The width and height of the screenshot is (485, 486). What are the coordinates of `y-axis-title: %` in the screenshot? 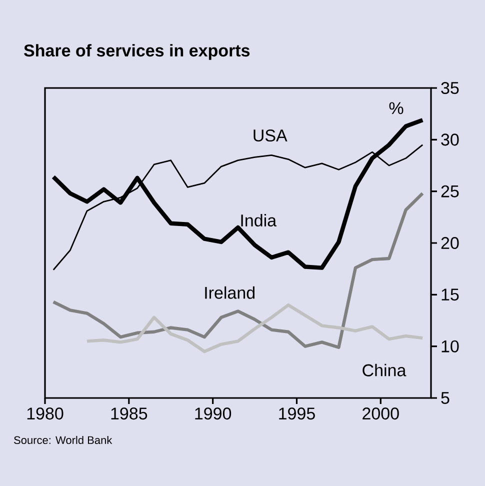 It's located at (396, 108).